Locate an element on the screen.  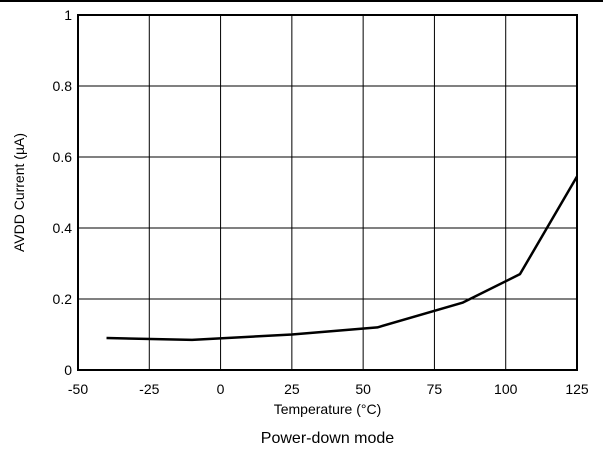
top-rule is located at coordinates (301, 1).